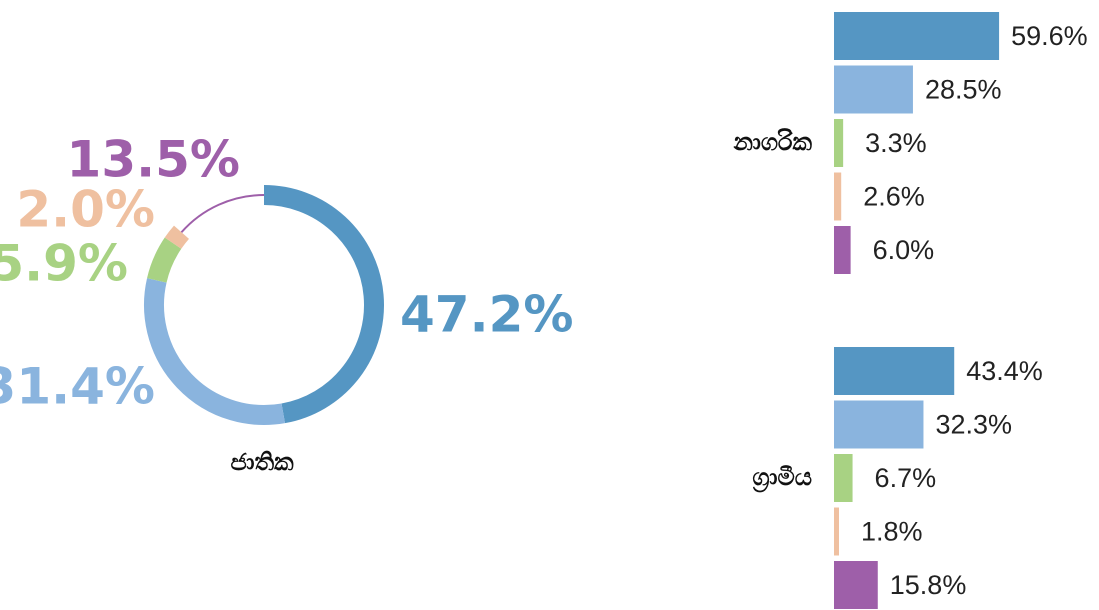 The height and width of the screenshot is (610, 1099). I want to click on bar-label: 3.3%, so click(896, 143).